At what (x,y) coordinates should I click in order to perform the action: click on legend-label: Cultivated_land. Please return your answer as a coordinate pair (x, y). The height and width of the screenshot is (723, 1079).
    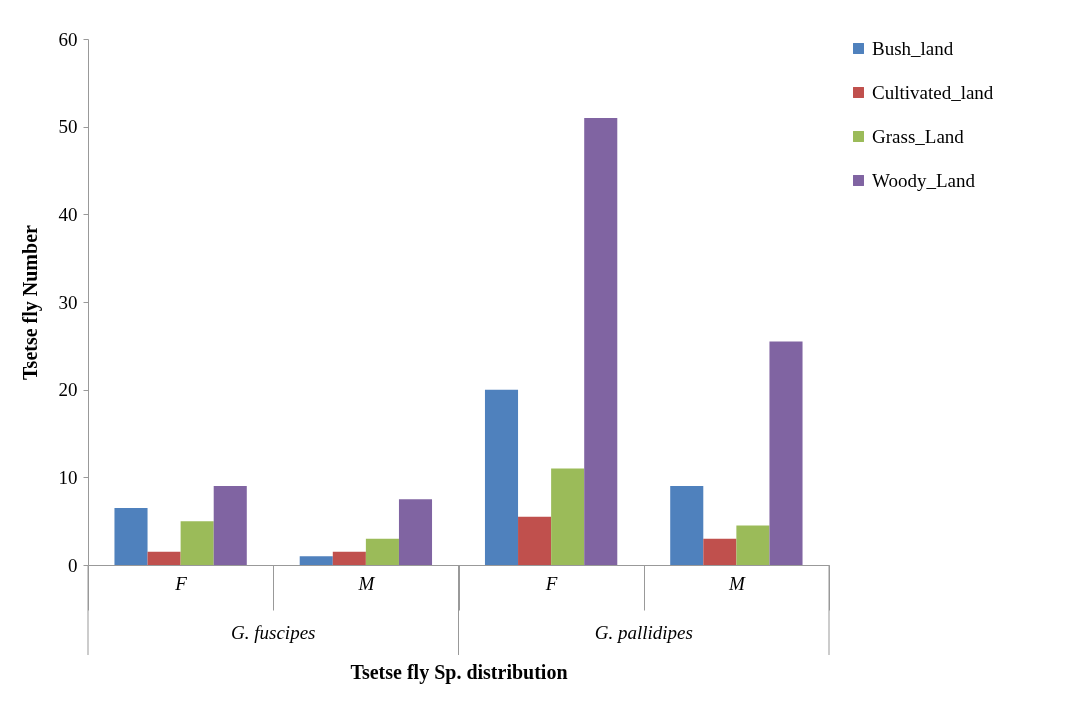
    Looking at the image, I should click on (933, 92).